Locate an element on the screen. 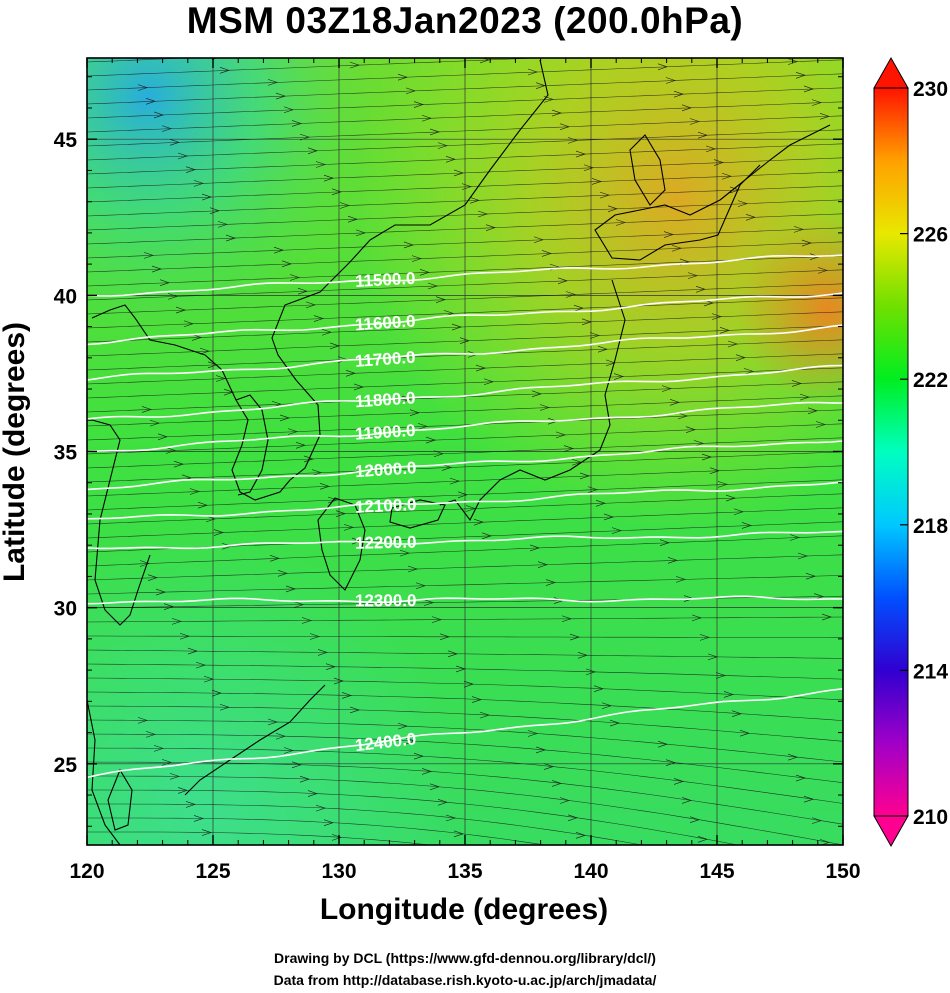  contour-label: 11500.0 is located at coordinates (385, 280).